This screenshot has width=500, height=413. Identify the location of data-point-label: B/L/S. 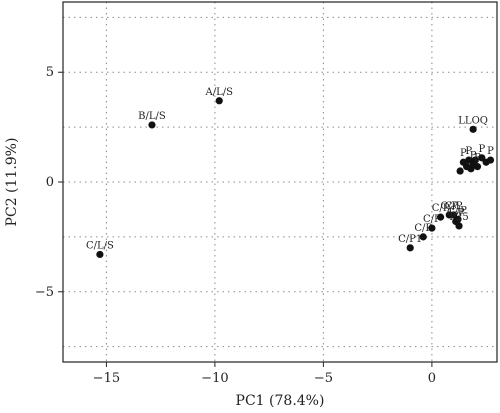
(152, 116).